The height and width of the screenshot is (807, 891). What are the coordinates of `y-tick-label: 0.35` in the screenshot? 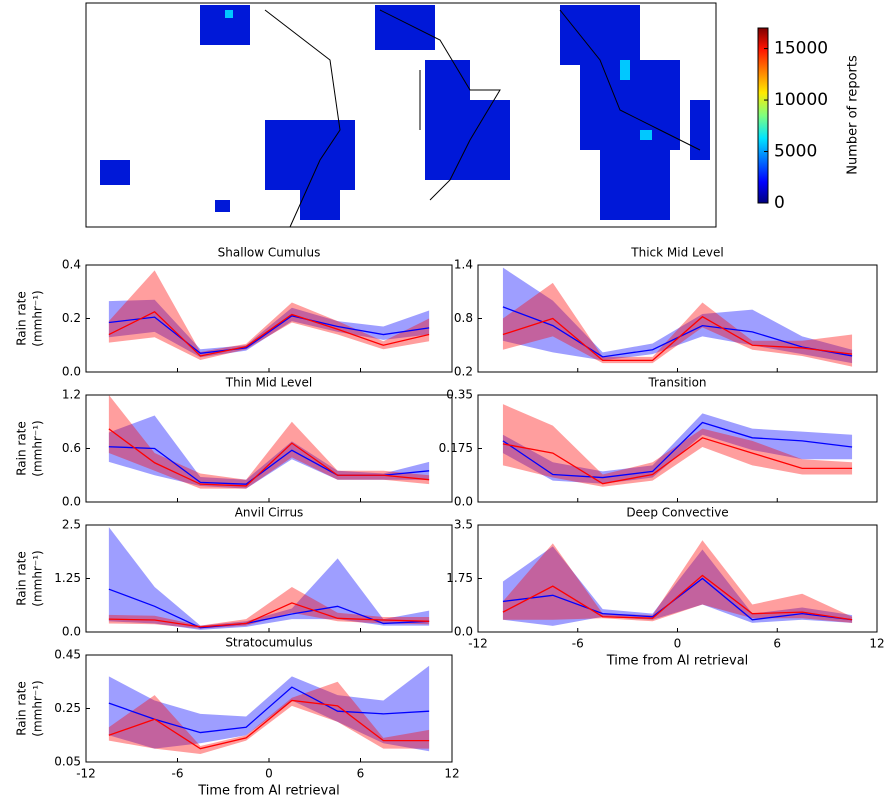 It's located at (459, 395).